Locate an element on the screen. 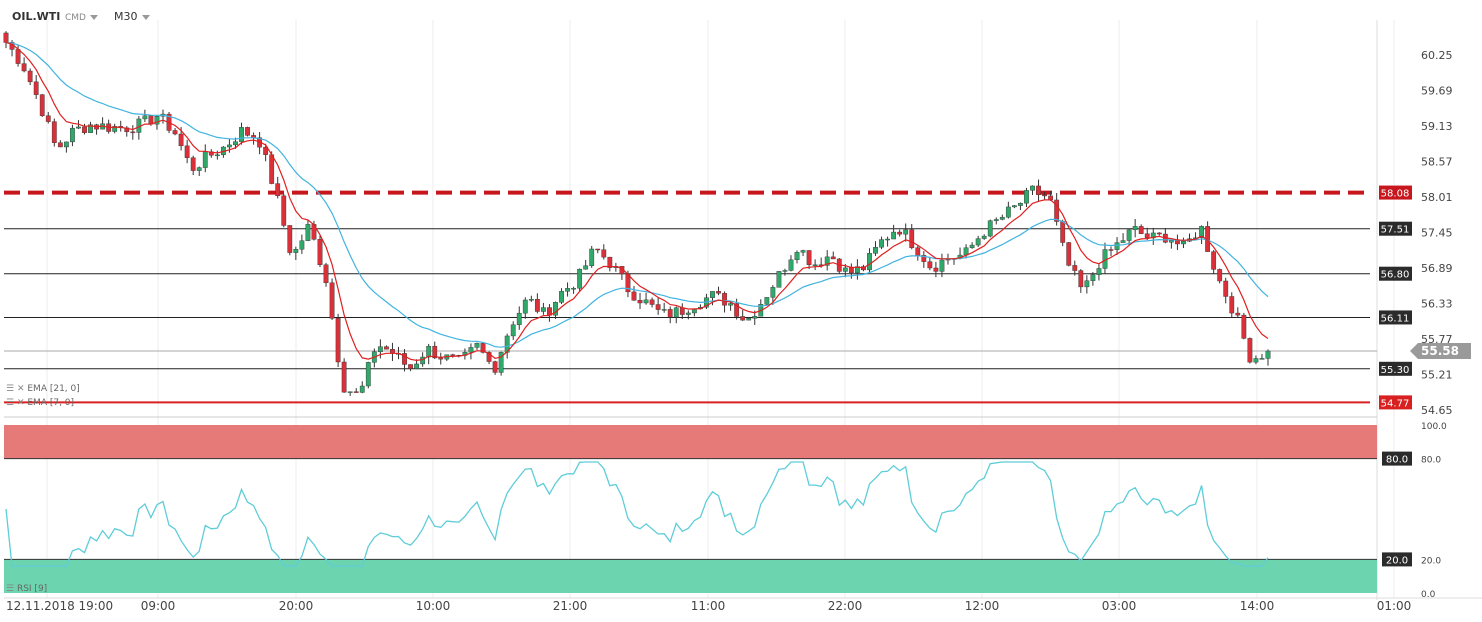 Image resolution: width=1482 pixels, height=622 pixels. x-tick-label: 22:00 is located at coordinates (845, 606).